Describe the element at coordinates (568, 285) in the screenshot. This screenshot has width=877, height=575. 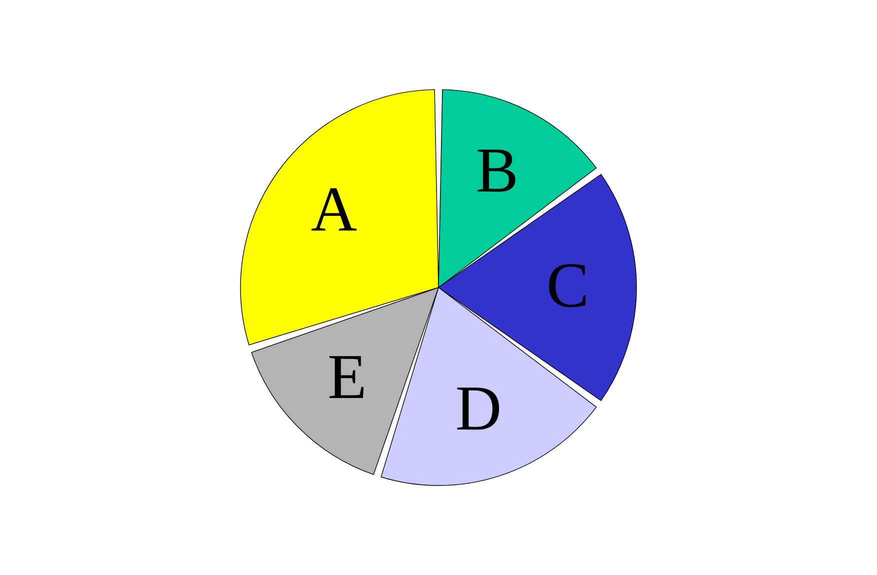
I see `slice-label: C` at that location.